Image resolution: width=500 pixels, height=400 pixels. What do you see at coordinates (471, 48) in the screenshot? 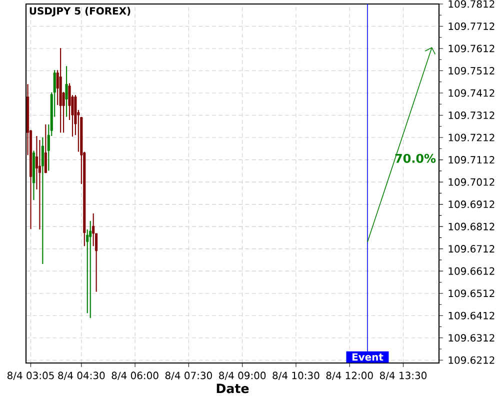
I see `y-tick-label: 109.7612` at bounding box center [471, 48].